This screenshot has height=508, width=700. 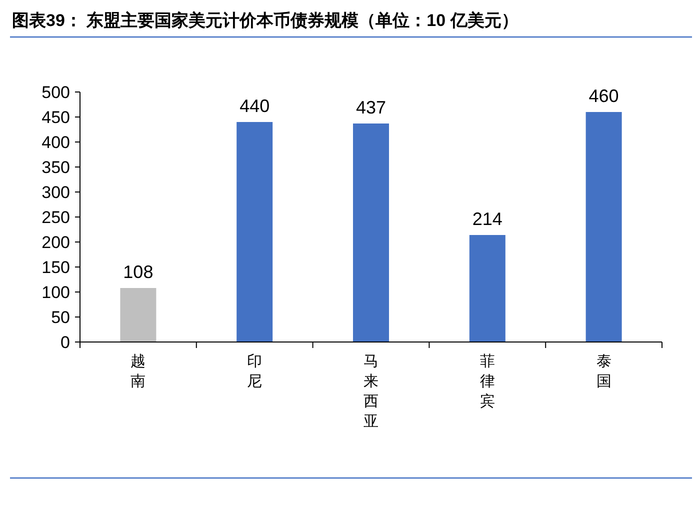 What do you see at coordinates (265, 20) in the screenshot?
I see `chart-title: 图表39： 东盟主要国家美元计价本币债券规模（单位：10 亿美元）` at bounding box center [265, 20].